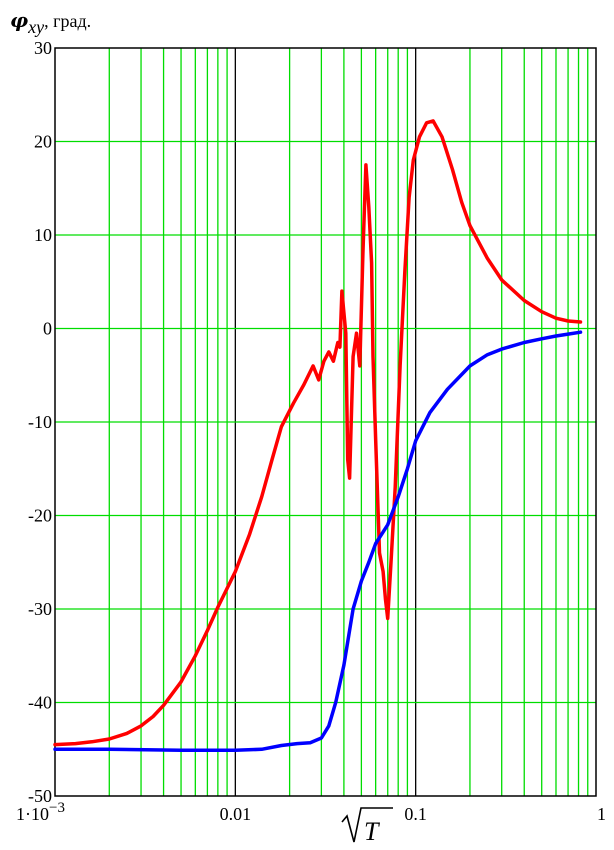 The height and width of the screenshot is (850, 614). What do you see at coordinates (43, 48) in the screenshot?
I see `y-tick-label: 30` at bounding box center [43, 48].